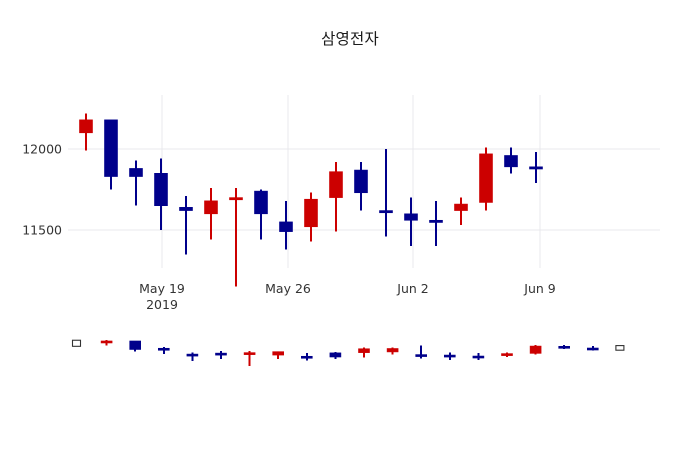 This screenshot has height=450, width=700. What do you see at coordinates (42, 230) in the screenshot?
I see `y-tick-label: 11500` at bounding box center [42, 230].